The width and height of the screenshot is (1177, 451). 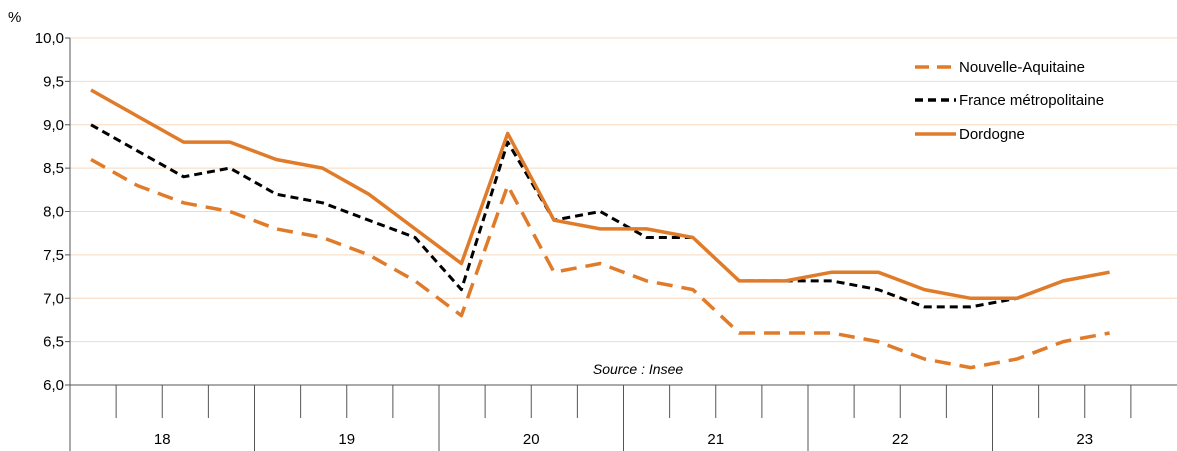 I want to click on year-label: 21, so click(x=715, y=439).